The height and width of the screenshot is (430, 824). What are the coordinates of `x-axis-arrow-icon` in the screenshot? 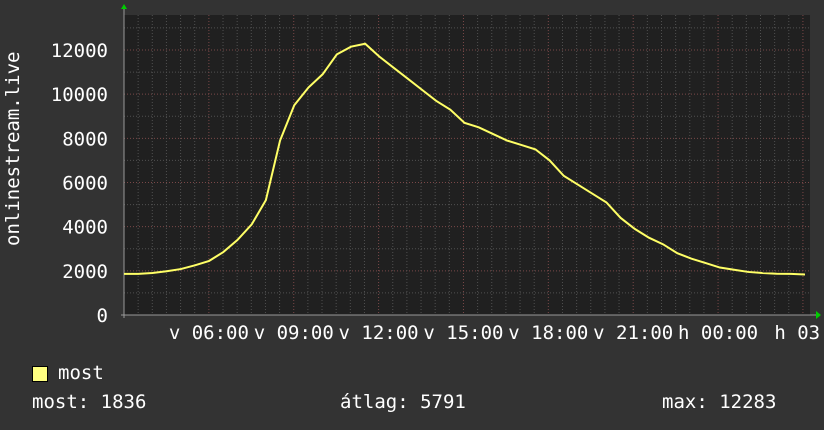 It's located at (818, 315).